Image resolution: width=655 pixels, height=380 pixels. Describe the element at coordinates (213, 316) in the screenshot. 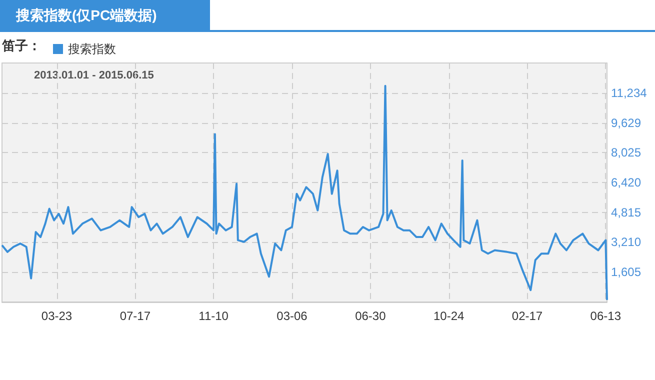

I see `x-tick-label: 11-10` at that location.